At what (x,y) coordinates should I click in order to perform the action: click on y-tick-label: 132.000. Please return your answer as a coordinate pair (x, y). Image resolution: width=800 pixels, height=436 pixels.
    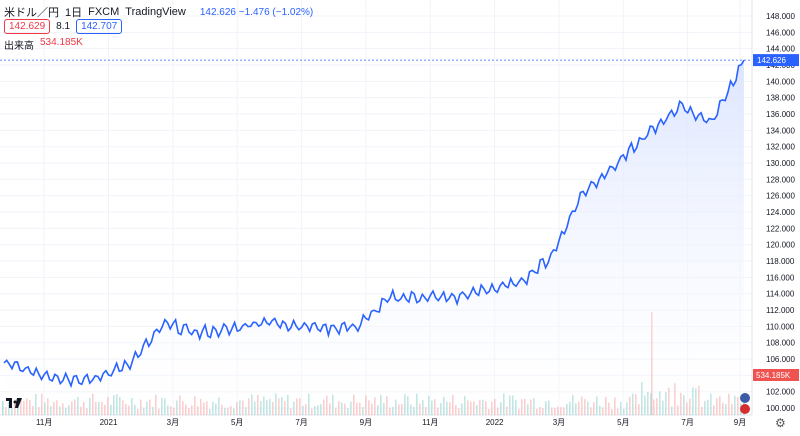
    Looking at the image, I should click on (780, 147).